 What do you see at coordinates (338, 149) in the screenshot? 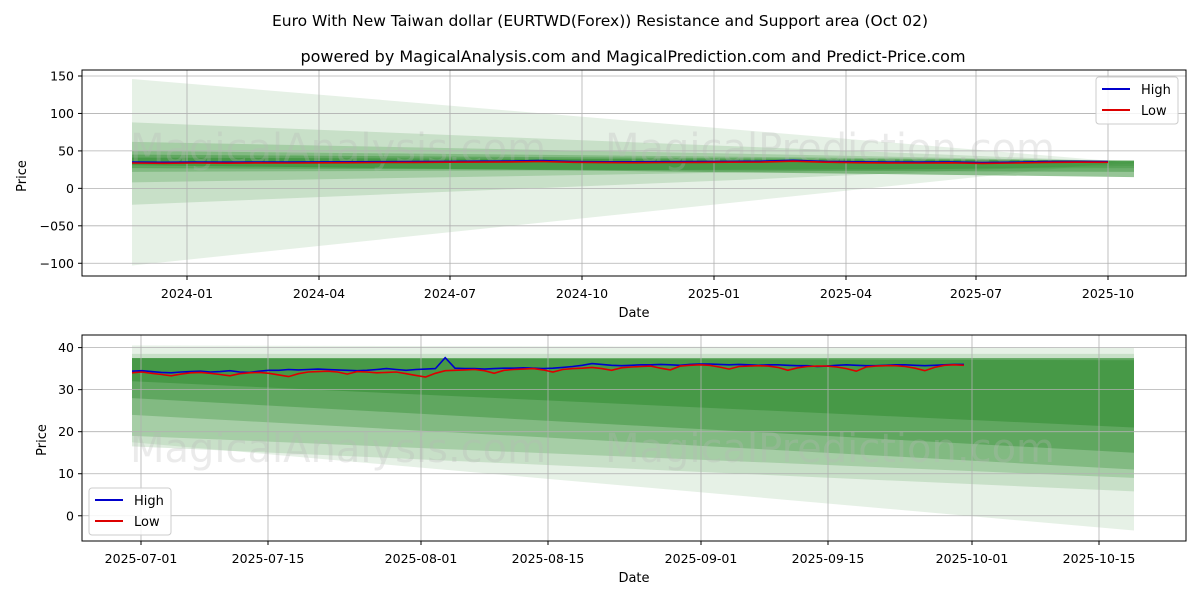
I see `watermark-analysis-top: MagicalAnalysis.com` at bounding box center [338, 149].